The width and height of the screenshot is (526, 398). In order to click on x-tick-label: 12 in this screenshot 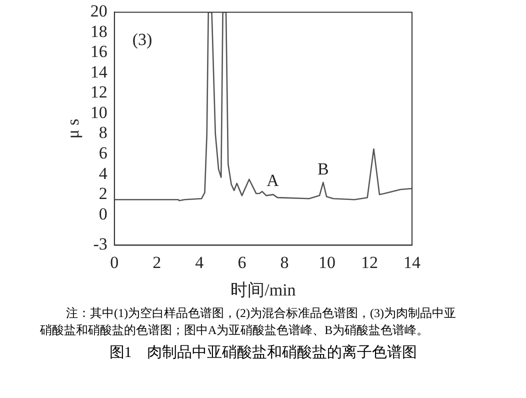, I will do `click(369, 262)`.